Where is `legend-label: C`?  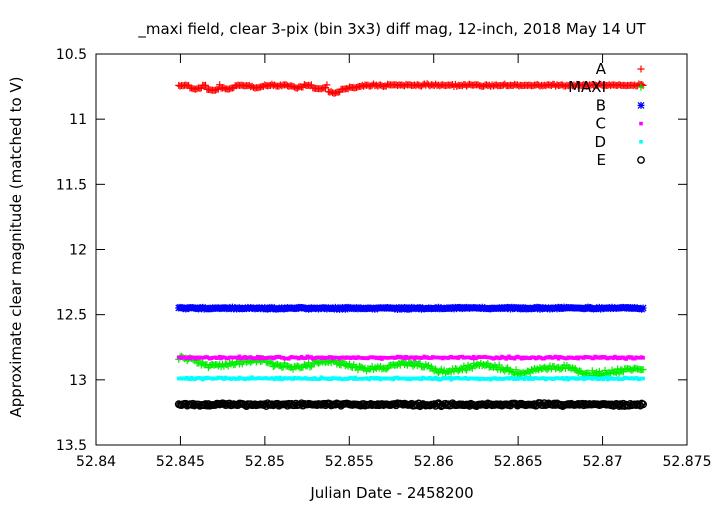 legend-label: C is located at coordinates (601, 124).